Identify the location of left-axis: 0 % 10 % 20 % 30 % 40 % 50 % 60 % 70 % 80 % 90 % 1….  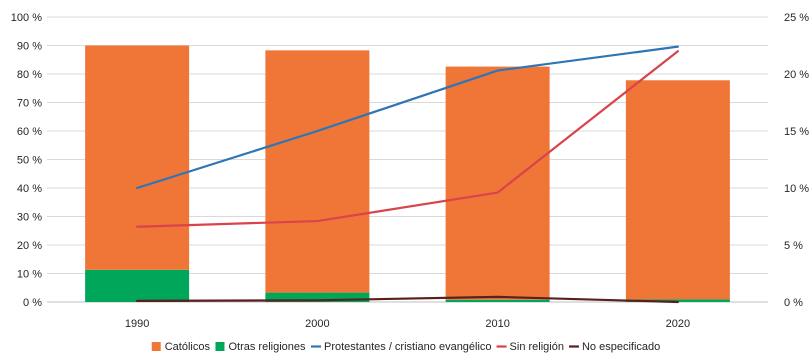
(26, 160).